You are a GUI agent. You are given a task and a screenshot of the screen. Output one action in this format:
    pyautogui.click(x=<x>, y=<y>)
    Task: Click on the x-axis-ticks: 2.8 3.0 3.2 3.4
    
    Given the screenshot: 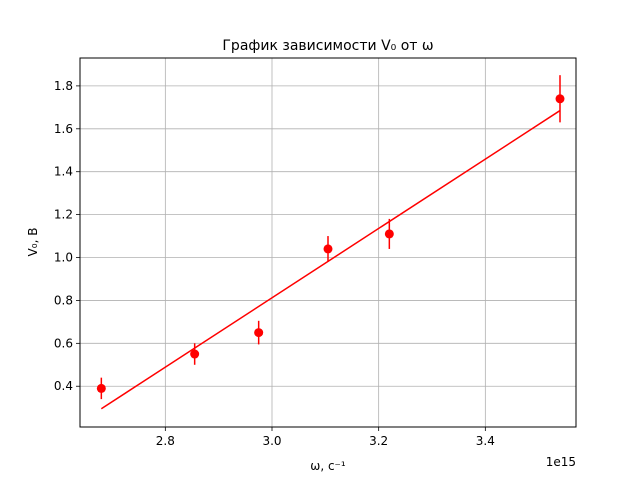 What is the action you would take?
    pyautogui.click(x=325, y=437)
    